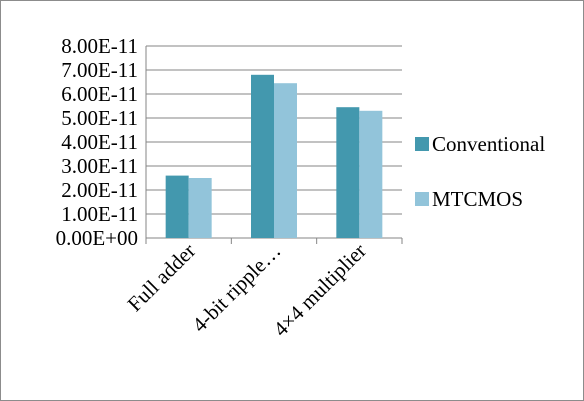 This screenshot has height=401, width=584. What do you see at coordinates (99, 214) in the screenshot?
I see `y-tick-label: 1.00E-11` at bounding box center [99, 214].